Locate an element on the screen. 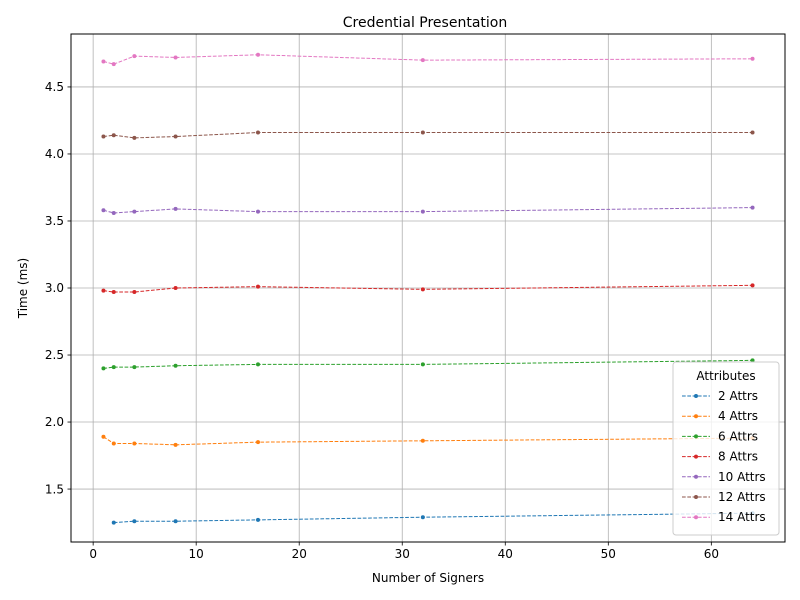 Image resolution: width=800 pixels, height=600 pixels. legend-entry: 2 Attrs is located at coordinates (720, 396).